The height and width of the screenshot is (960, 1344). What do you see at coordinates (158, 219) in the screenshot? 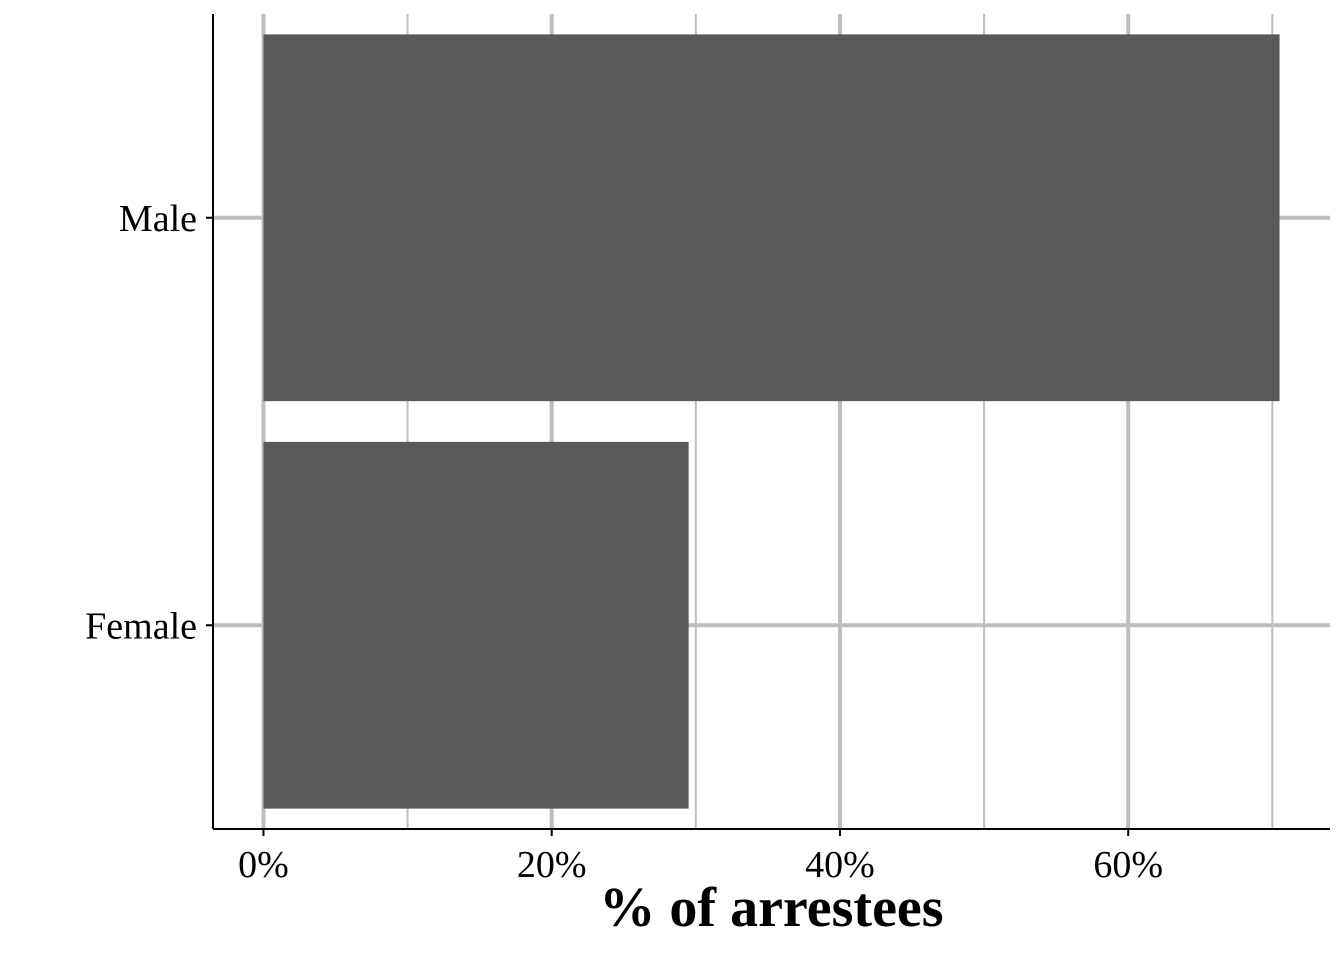
I see `y-tick-label-male: Male` at bounding box center [158, 219].